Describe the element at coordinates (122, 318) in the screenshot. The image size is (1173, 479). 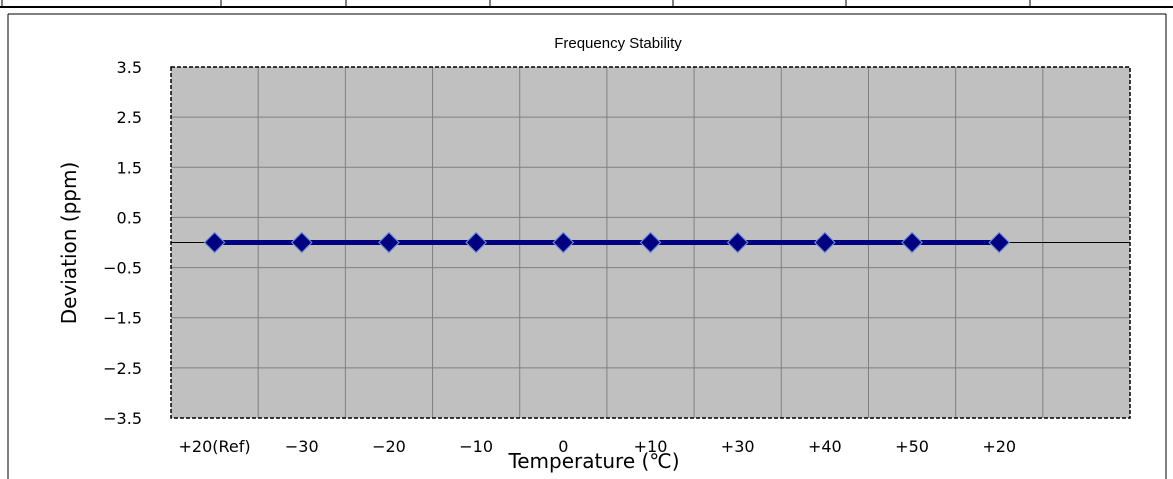
I see `y-tick-label: −1.5` at that location.